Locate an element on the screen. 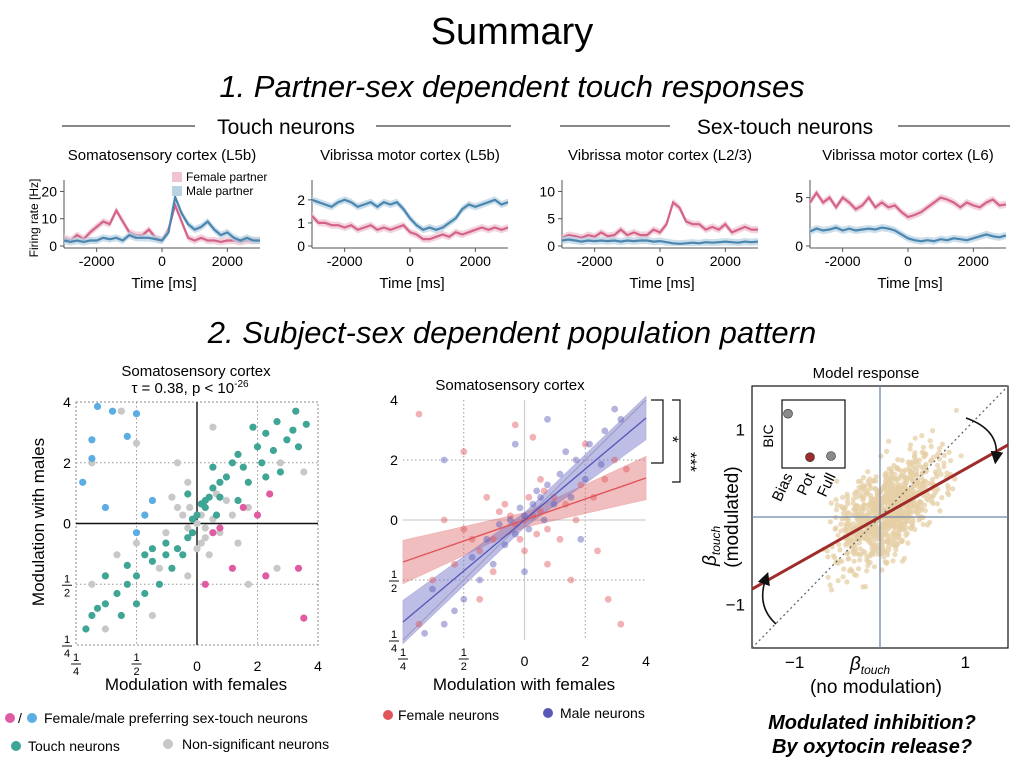 The width and height of the screenshot is (1024, 768). significance-bracket-outer is located at coordinates (676, 441).